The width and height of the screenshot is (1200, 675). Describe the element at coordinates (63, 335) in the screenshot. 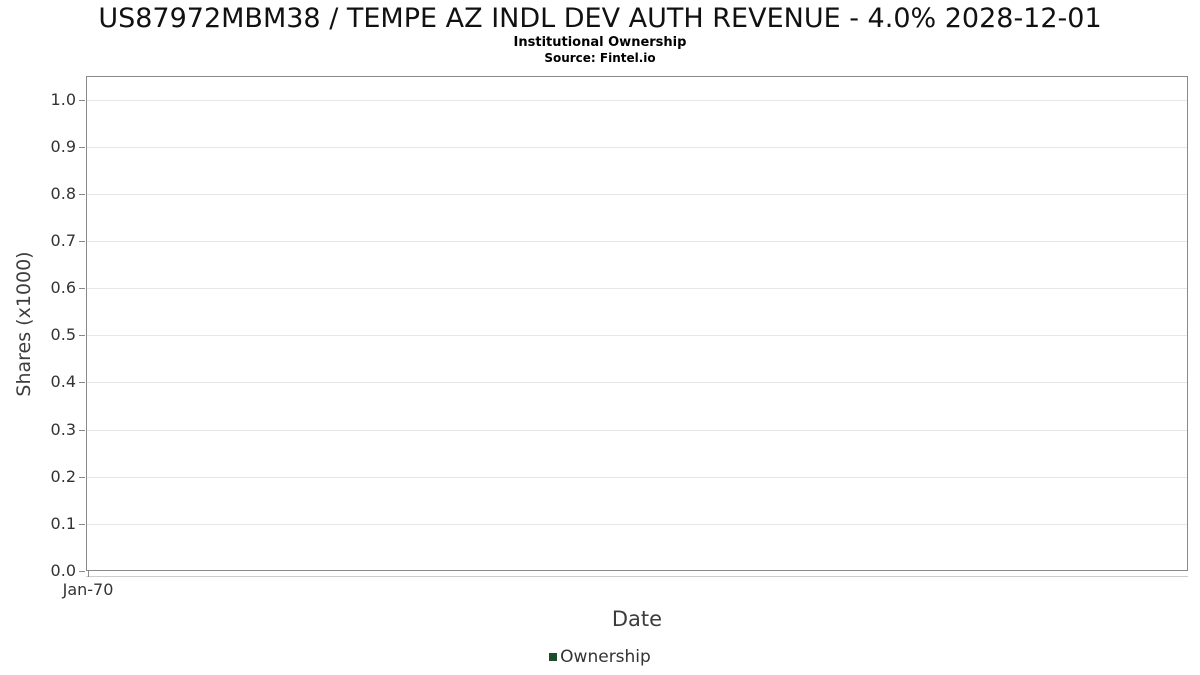

I see `y-tick-label: 0.5` at that location.